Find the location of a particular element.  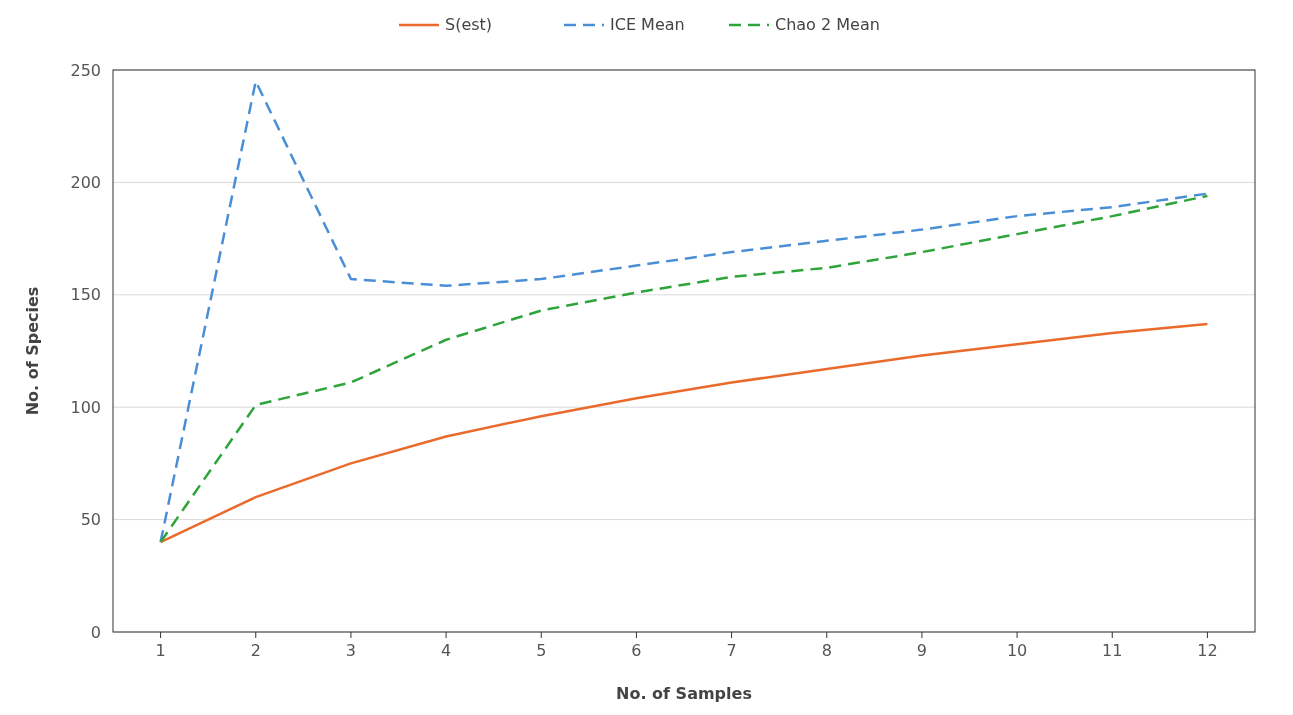

x-tick-label: 7 is located at coordinates (731, 650).